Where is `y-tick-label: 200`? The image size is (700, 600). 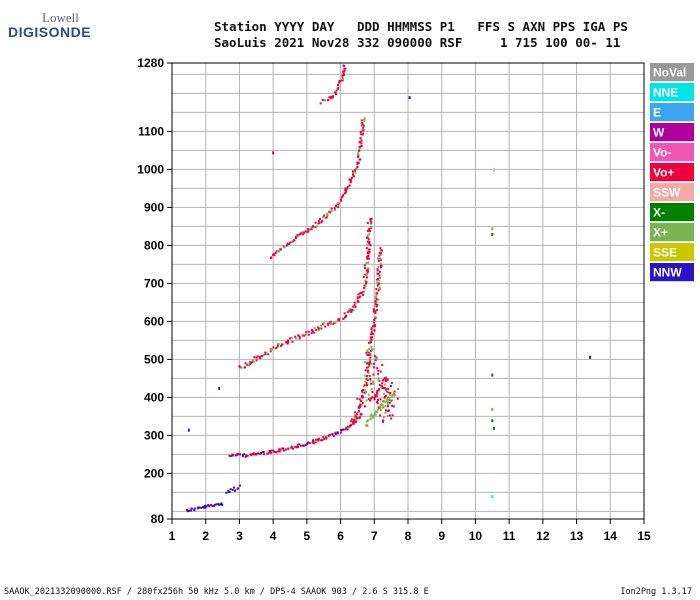
y-tick-label: 200 is located at coordinates (154, 473).